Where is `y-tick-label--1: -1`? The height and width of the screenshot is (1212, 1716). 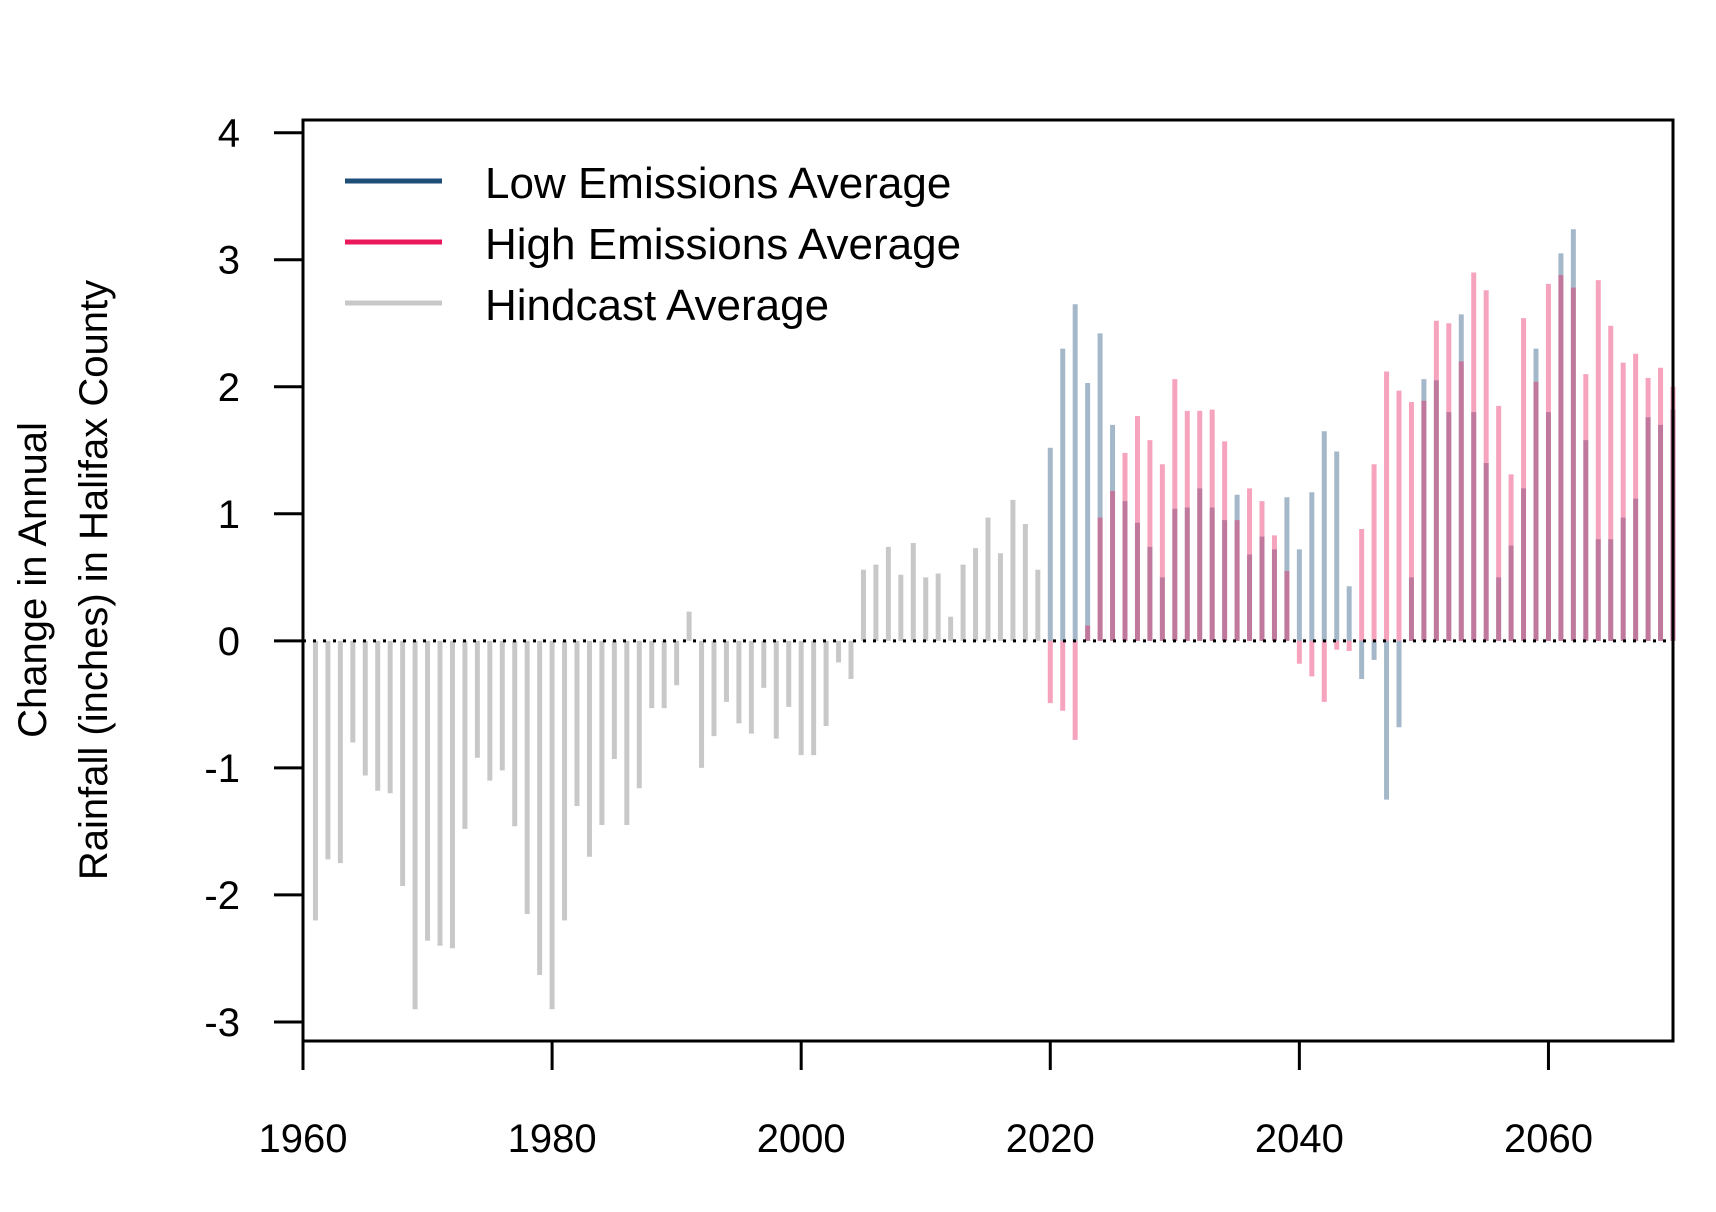
y-tick-label--1: -1 is located at coordinates (222, 769).